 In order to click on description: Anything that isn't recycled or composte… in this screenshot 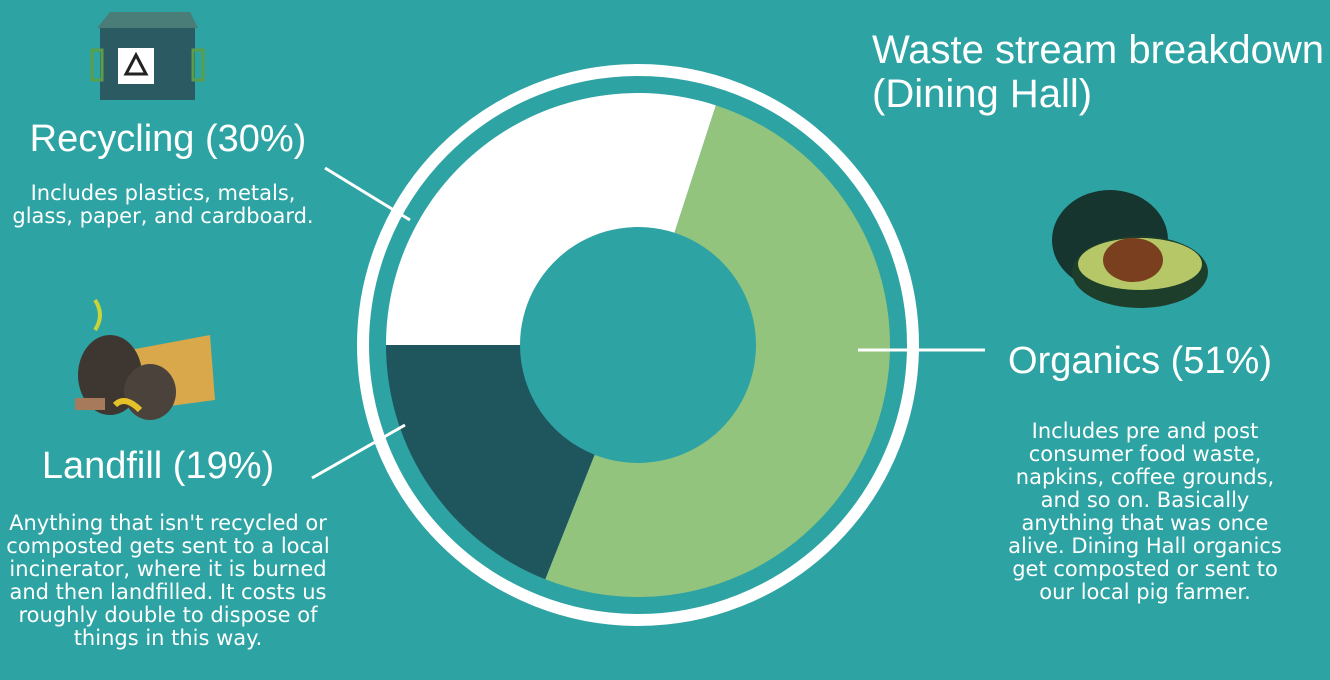, I will do `click(168, 580)`.